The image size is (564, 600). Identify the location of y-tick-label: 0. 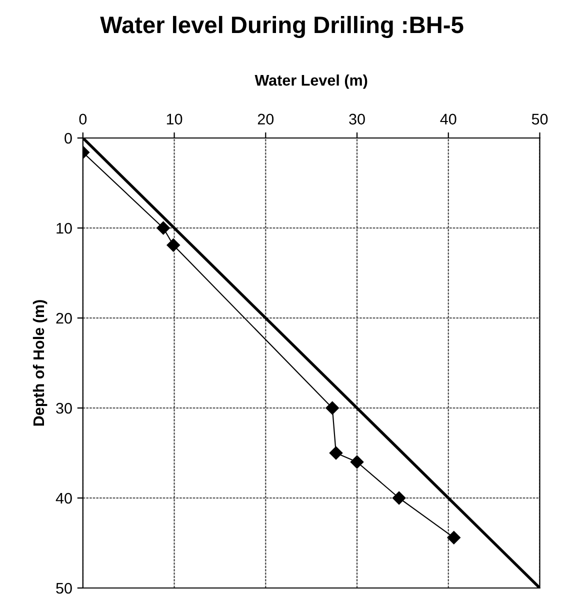
(68, 138).